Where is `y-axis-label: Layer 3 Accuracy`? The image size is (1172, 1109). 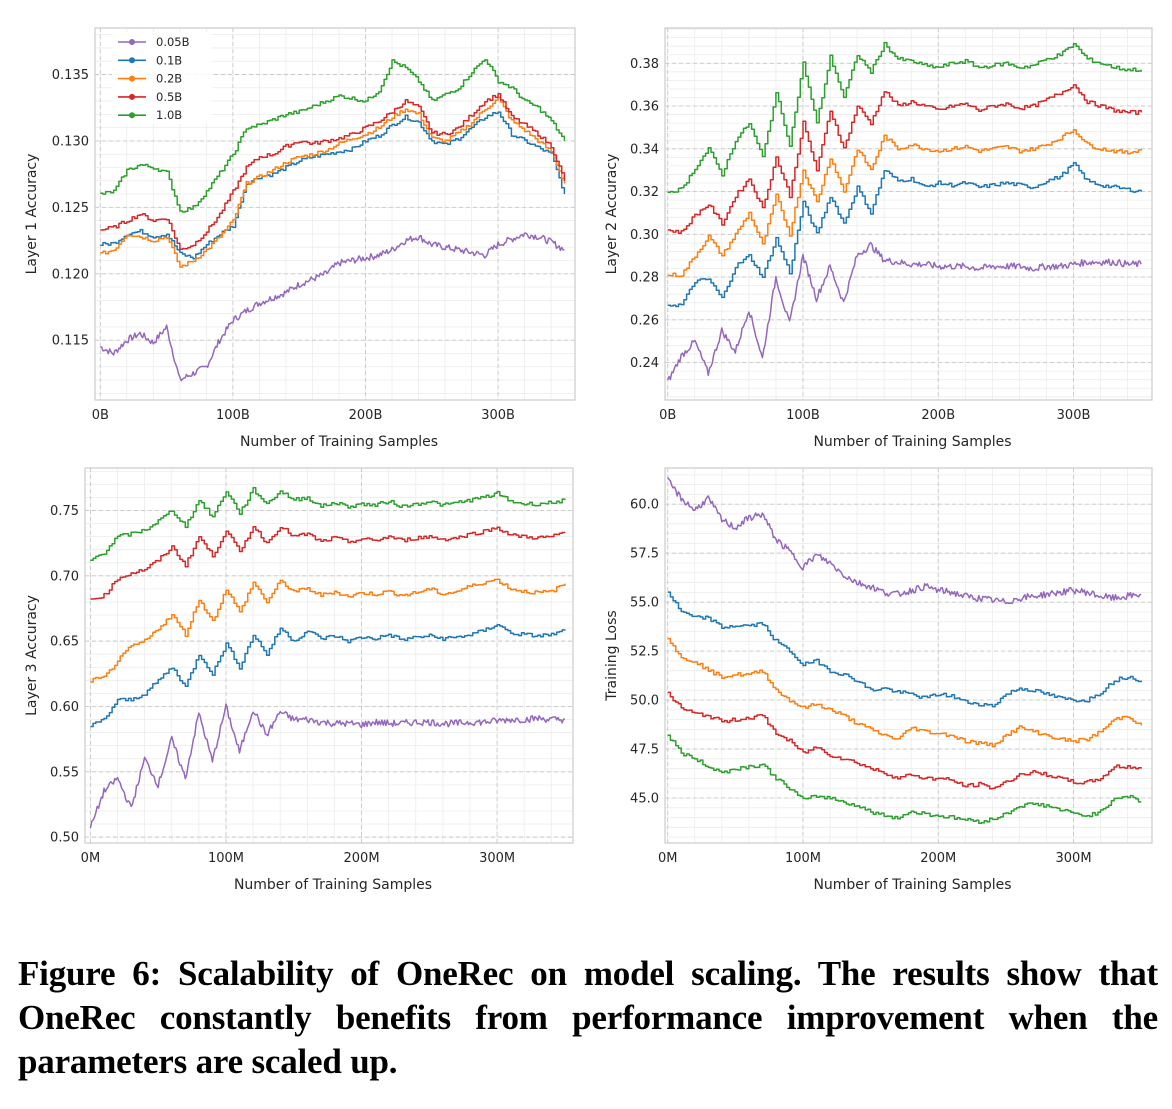 y-axis-label: Layer 3 Accuracy is located at coordinates (32, 655).